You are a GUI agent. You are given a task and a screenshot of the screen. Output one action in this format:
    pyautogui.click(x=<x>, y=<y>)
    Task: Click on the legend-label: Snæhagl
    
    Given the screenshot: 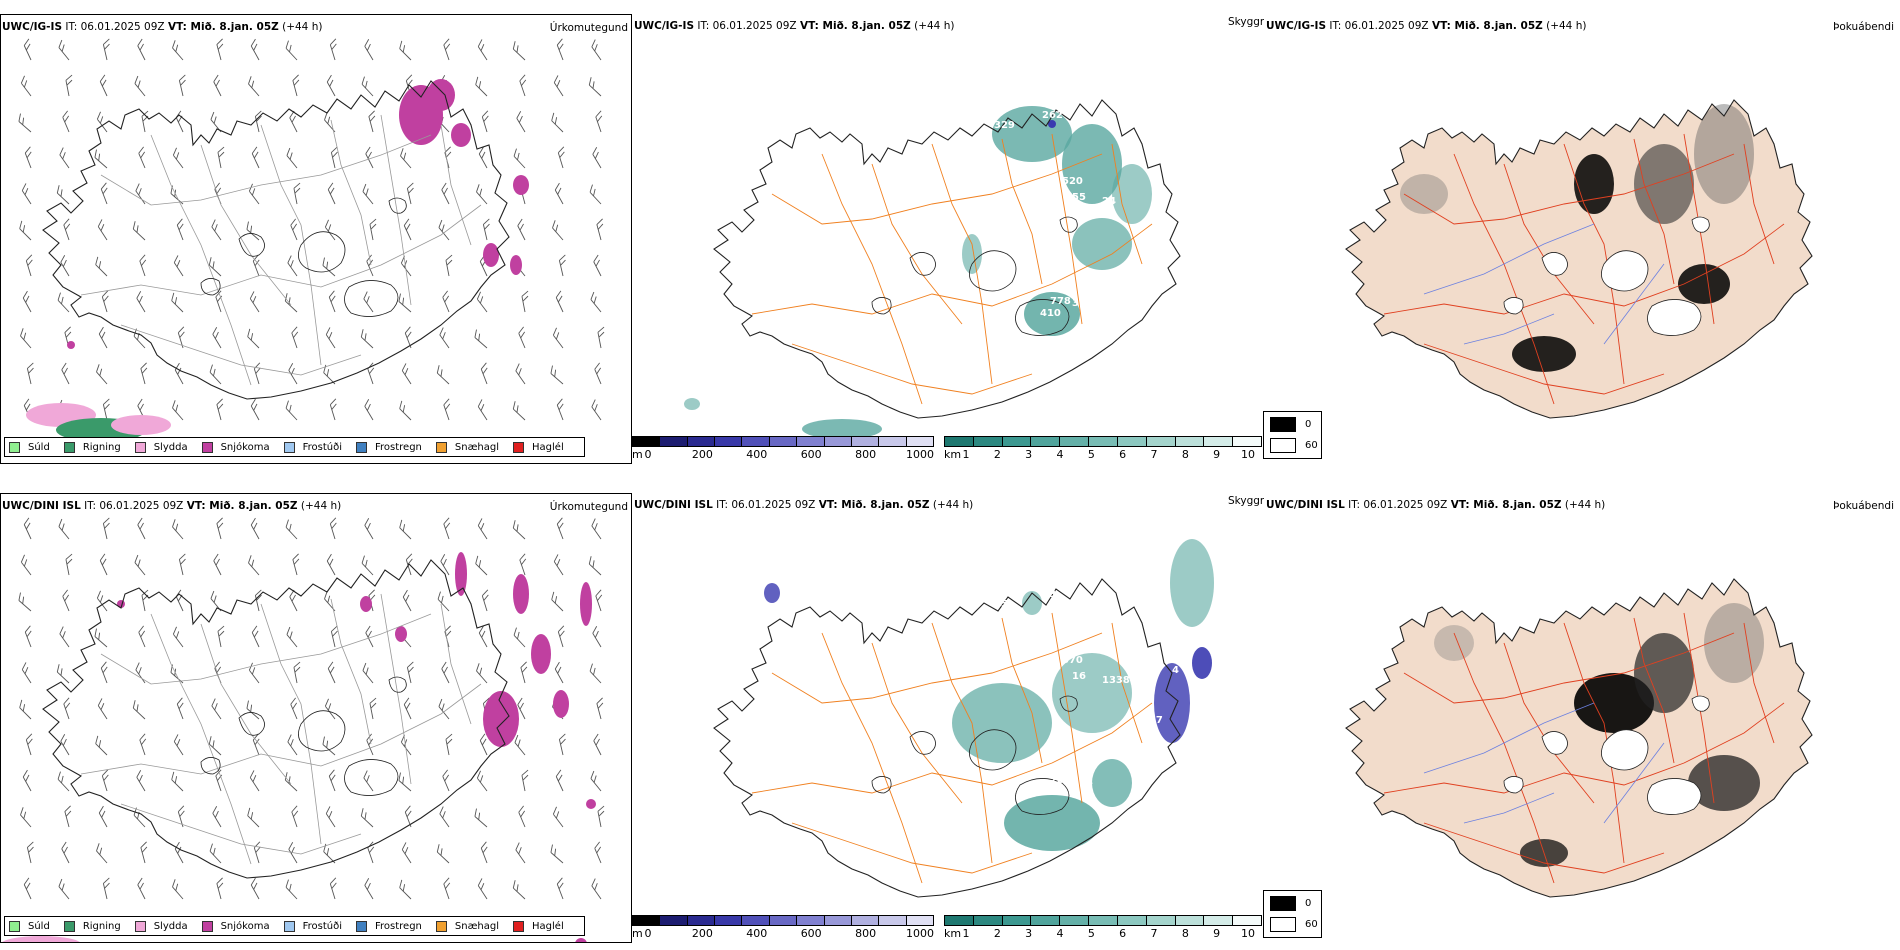 What is the action you would take?
    pyautogui.click(x=477, y=447)
    